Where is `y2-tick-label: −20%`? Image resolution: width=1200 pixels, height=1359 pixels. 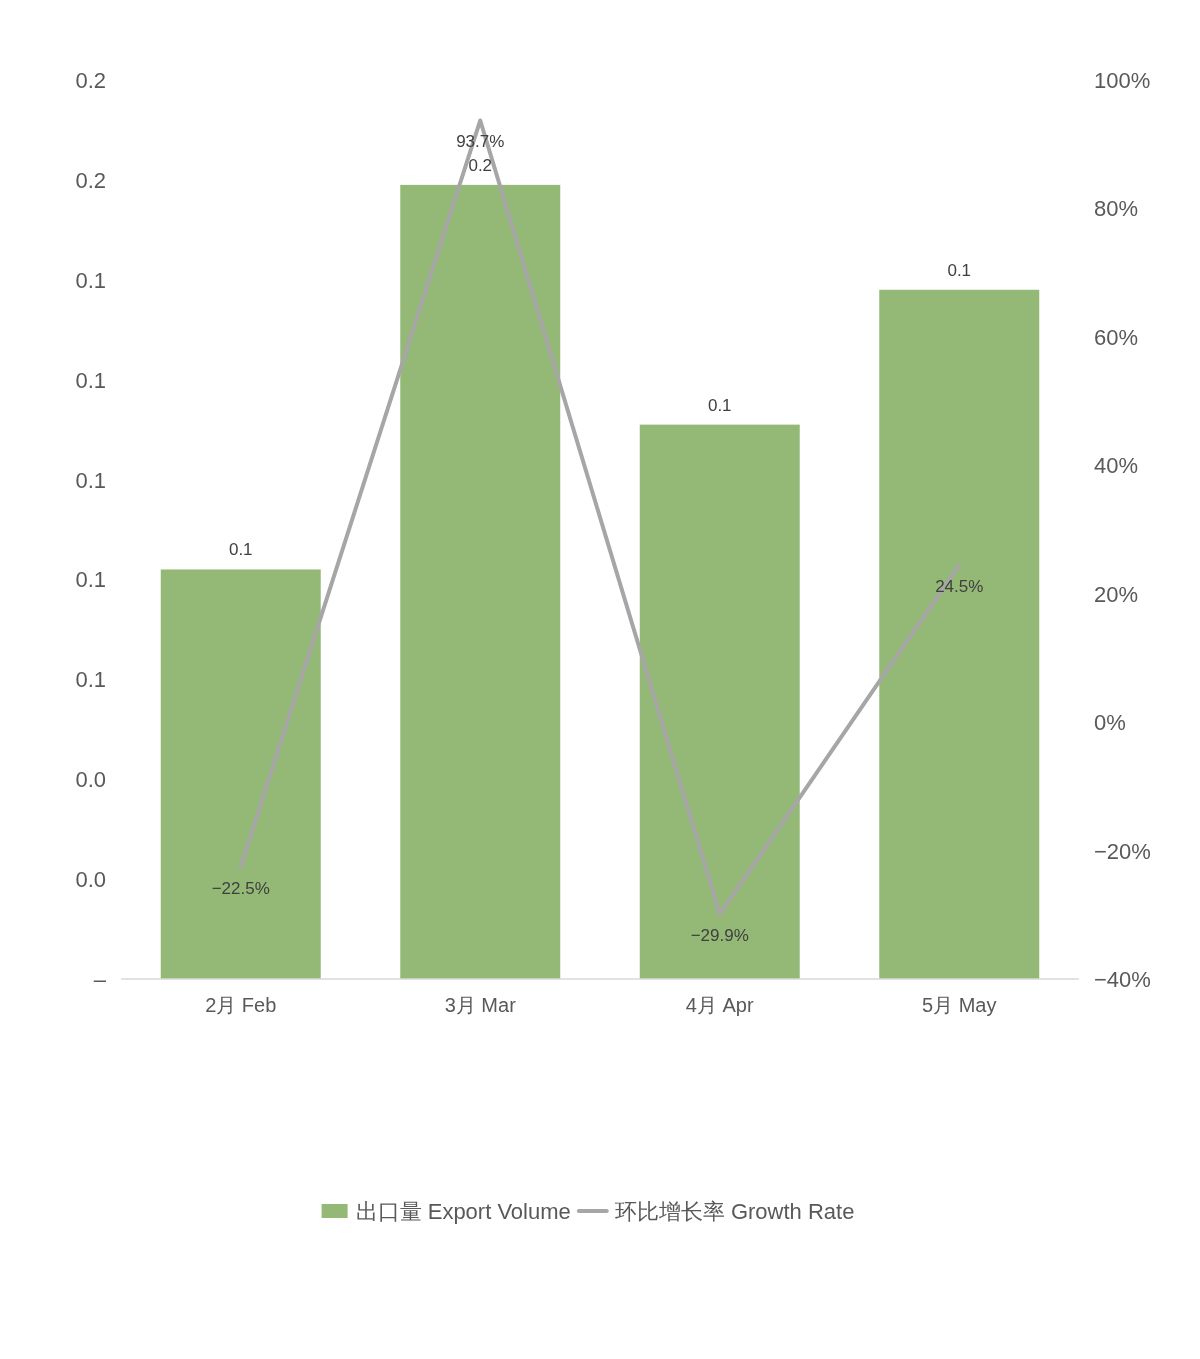 y2-tick-label: −20% is located at coordinates (1122, 851).